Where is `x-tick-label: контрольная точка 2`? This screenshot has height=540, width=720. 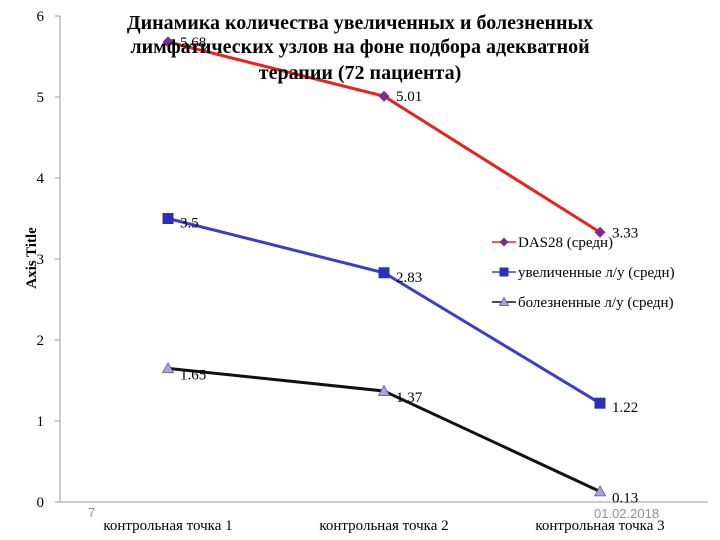
x-tick-label: контрольная точка 2 is located at coordinates (383, 526).